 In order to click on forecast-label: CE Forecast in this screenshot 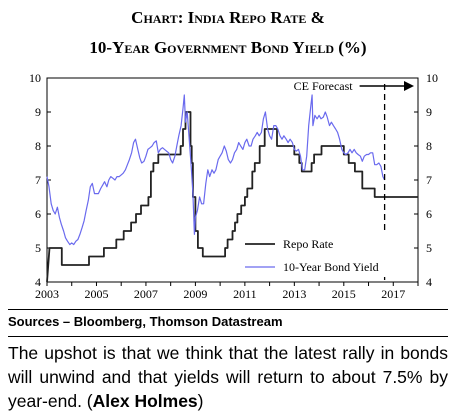, I will do `click(324, 86)`.